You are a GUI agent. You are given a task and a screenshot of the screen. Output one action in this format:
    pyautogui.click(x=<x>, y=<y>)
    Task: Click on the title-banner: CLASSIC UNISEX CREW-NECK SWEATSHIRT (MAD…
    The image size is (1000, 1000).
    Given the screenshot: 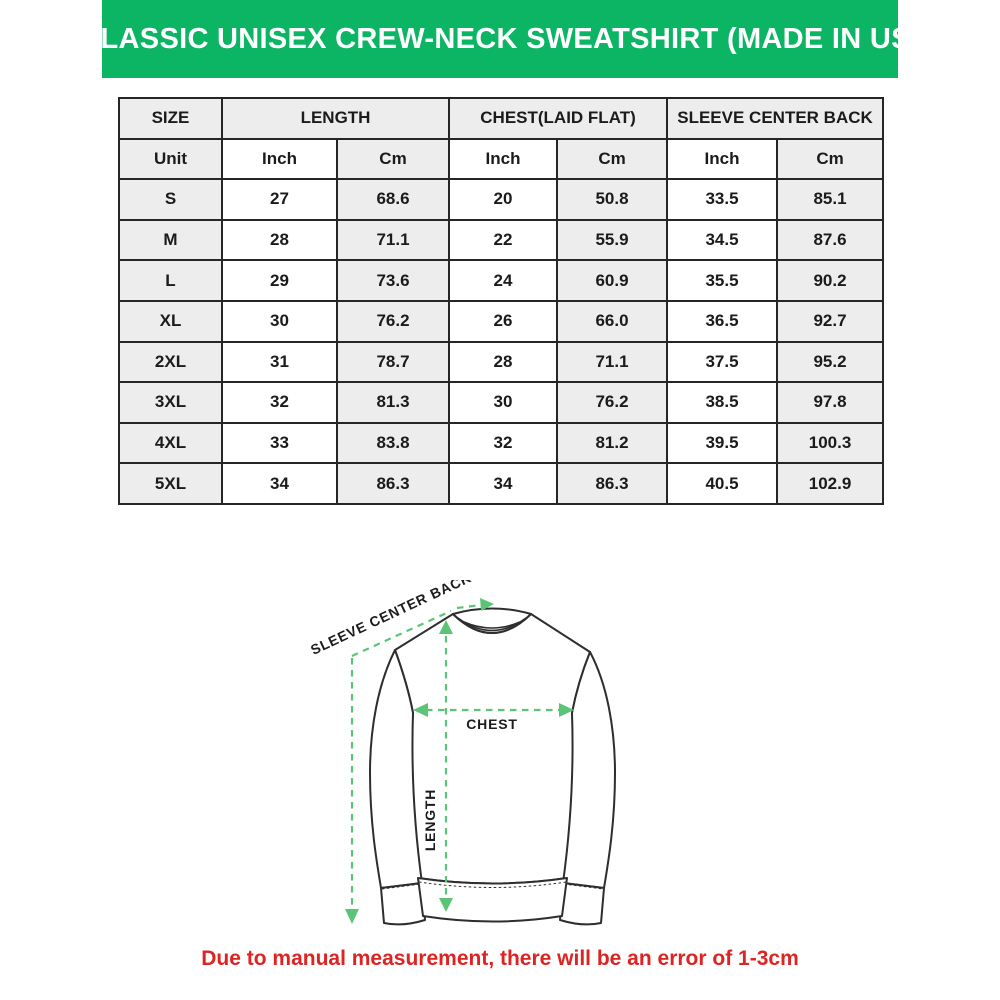 What is the action you would take?
    pyautogui.click(x=499, y=39)
    